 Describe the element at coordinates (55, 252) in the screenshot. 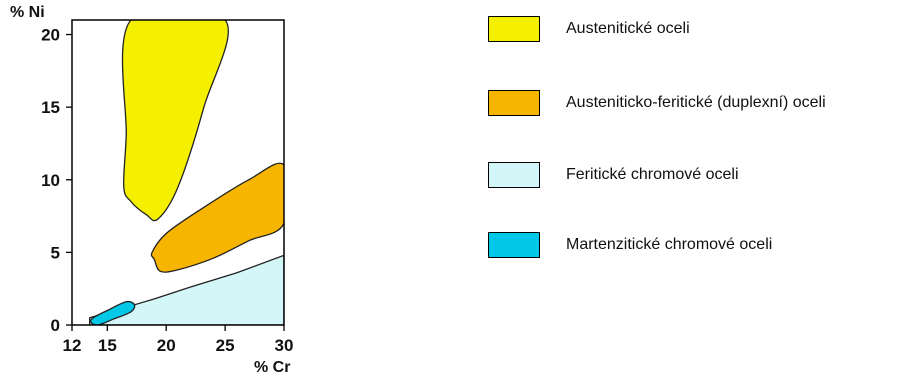

I see `y-tick-label: 5` at that location.